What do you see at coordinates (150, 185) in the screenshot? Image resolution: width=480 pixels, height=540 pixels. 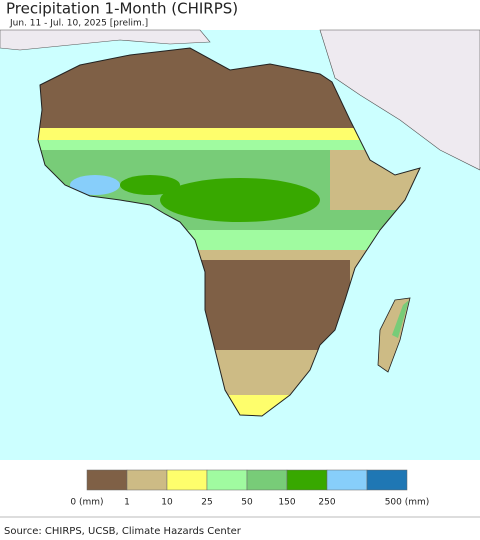 I see `wet-west` at bounding box center [150, 185].